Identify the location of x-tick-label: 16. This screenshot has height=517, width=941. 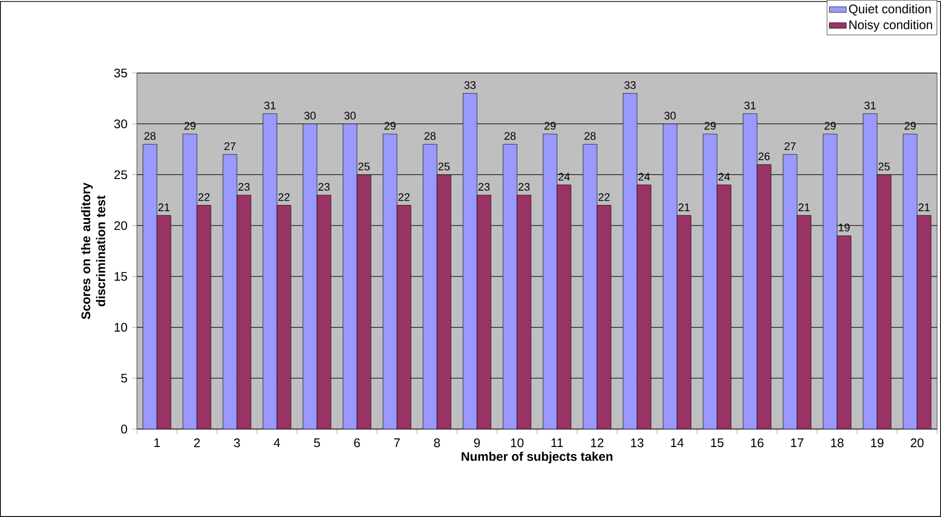
(757, 443).